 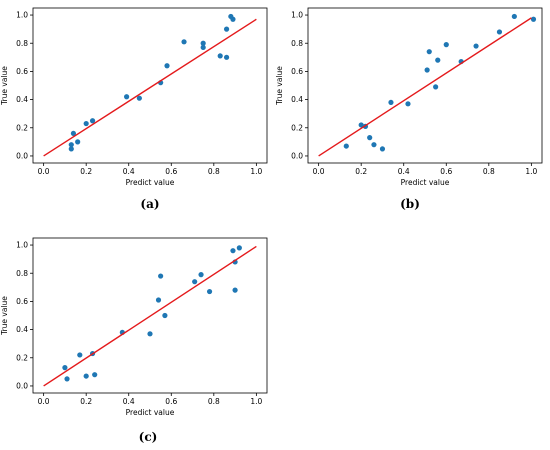 I want to click on panel-caption-a: (a), so click(x=150, y=204).